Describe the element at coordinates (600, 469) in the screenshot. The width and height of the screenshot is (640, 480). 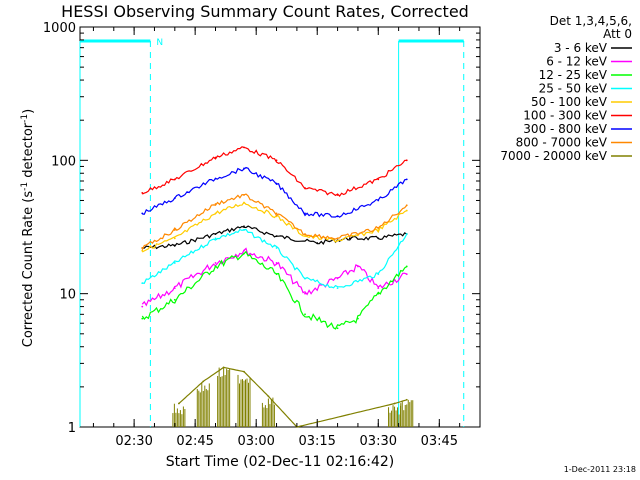
I see `footer-date: 1-Dec-2011 23:18` at that location.